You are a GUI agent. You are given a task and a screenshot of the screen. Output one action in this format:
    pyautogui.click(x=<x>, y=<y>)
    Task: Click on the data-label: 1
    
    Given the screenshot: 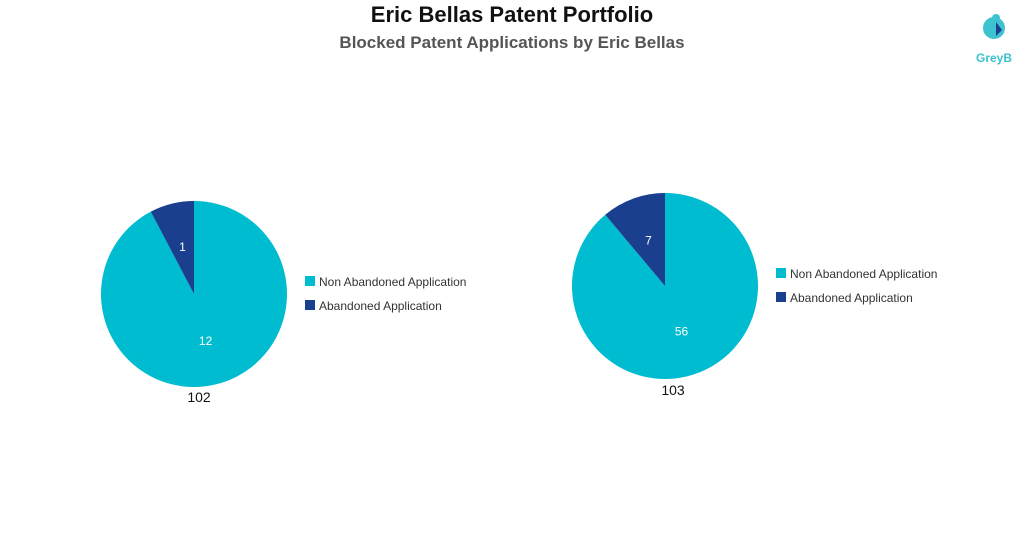 What is the action you would take?
    pyautogui.click(x=182, y=247)
    